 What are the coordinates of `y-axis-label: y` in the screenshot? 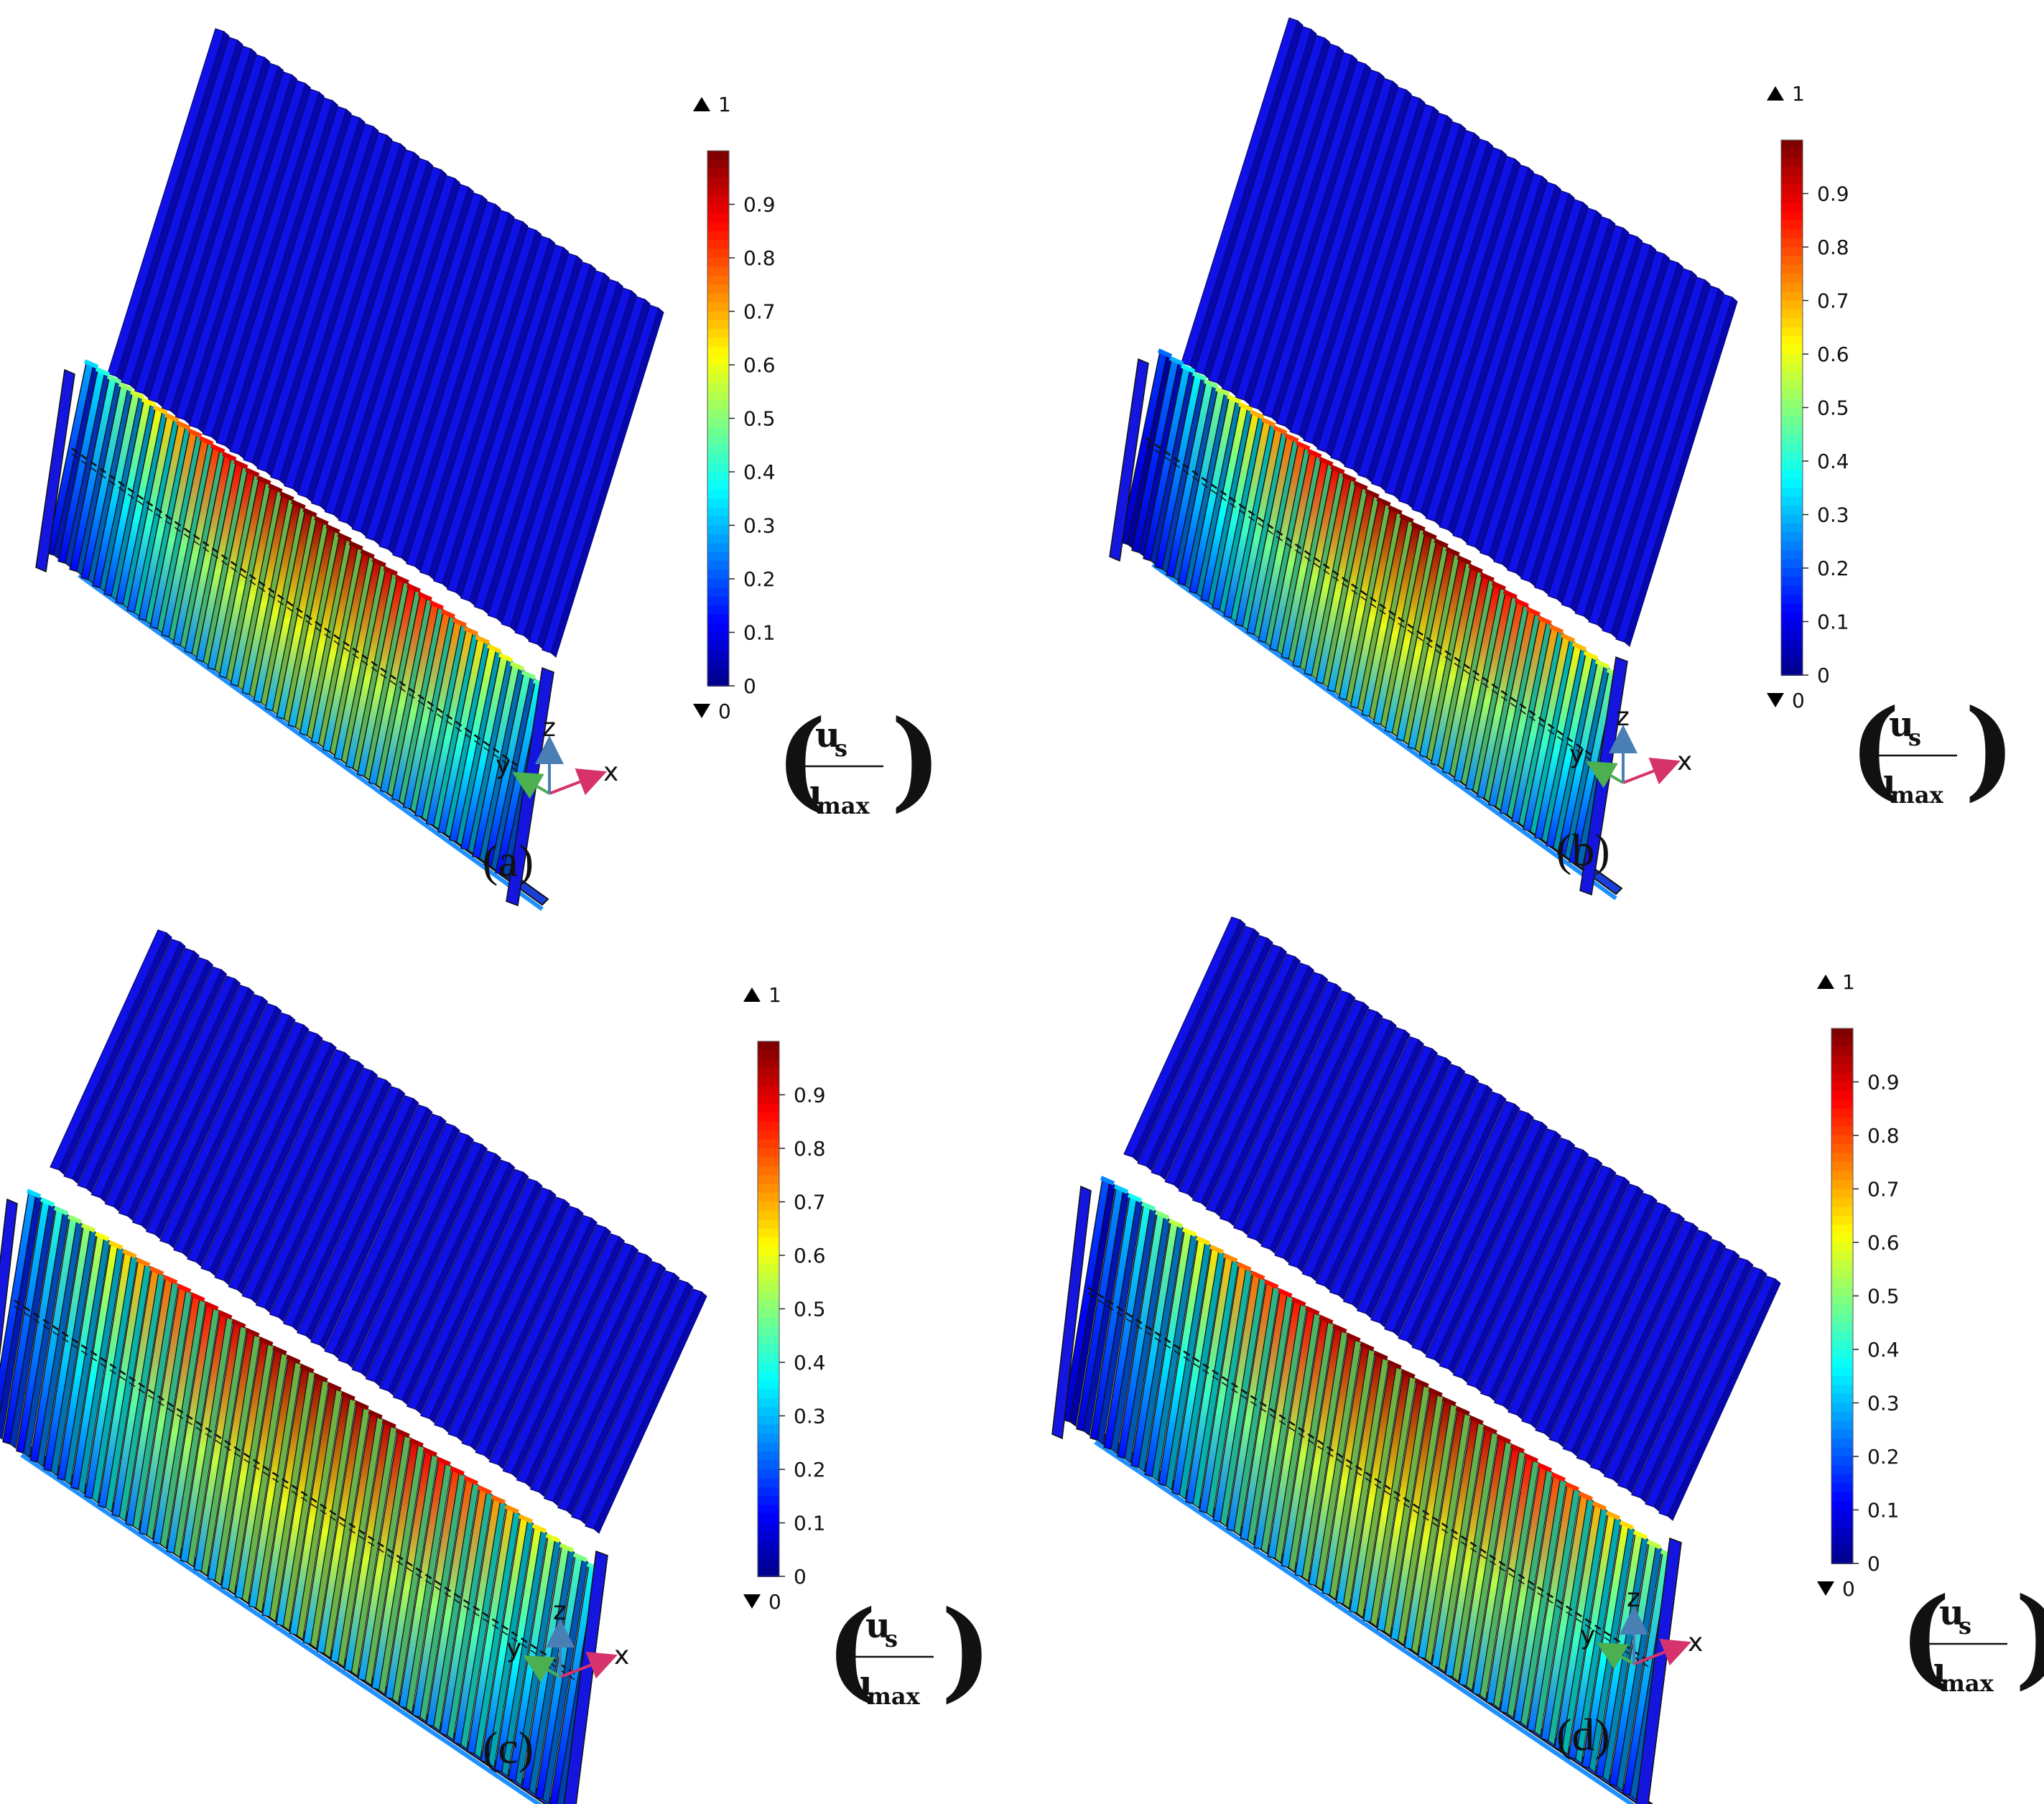 It's located at (503, 765).